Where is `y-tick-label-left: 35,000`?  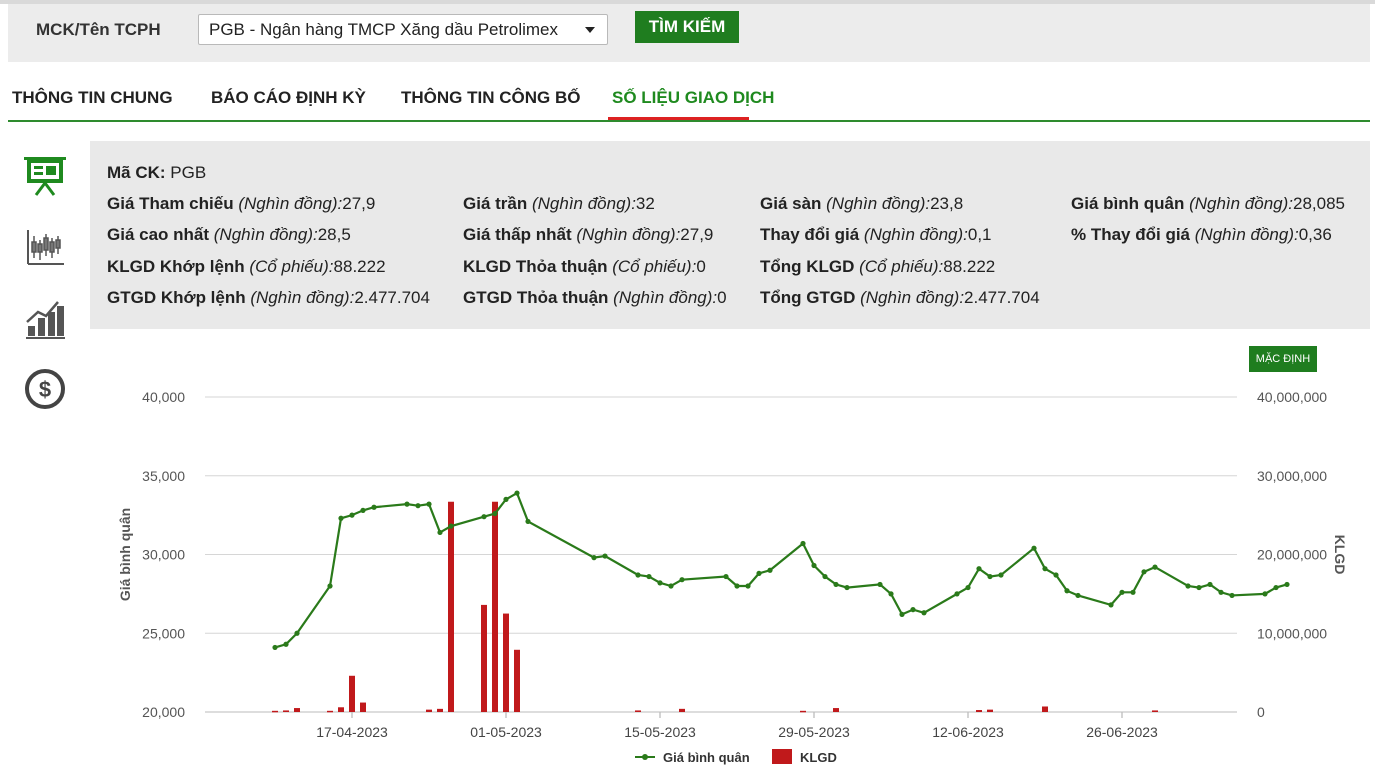
y-tick-label-left: 35,000 is located at coordinates (163, 476).